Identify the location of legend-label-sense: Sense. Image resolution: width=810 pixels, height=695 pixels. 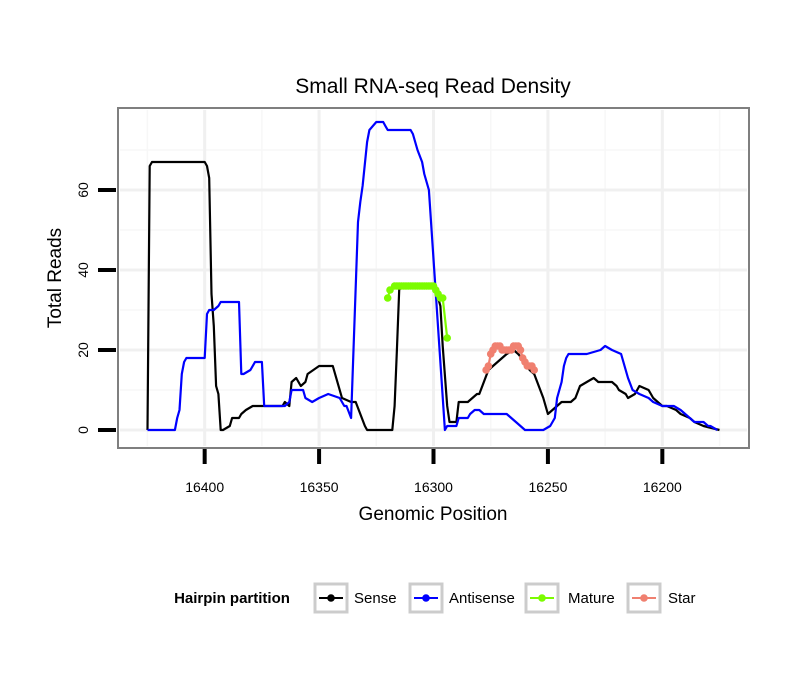
(375, 598).